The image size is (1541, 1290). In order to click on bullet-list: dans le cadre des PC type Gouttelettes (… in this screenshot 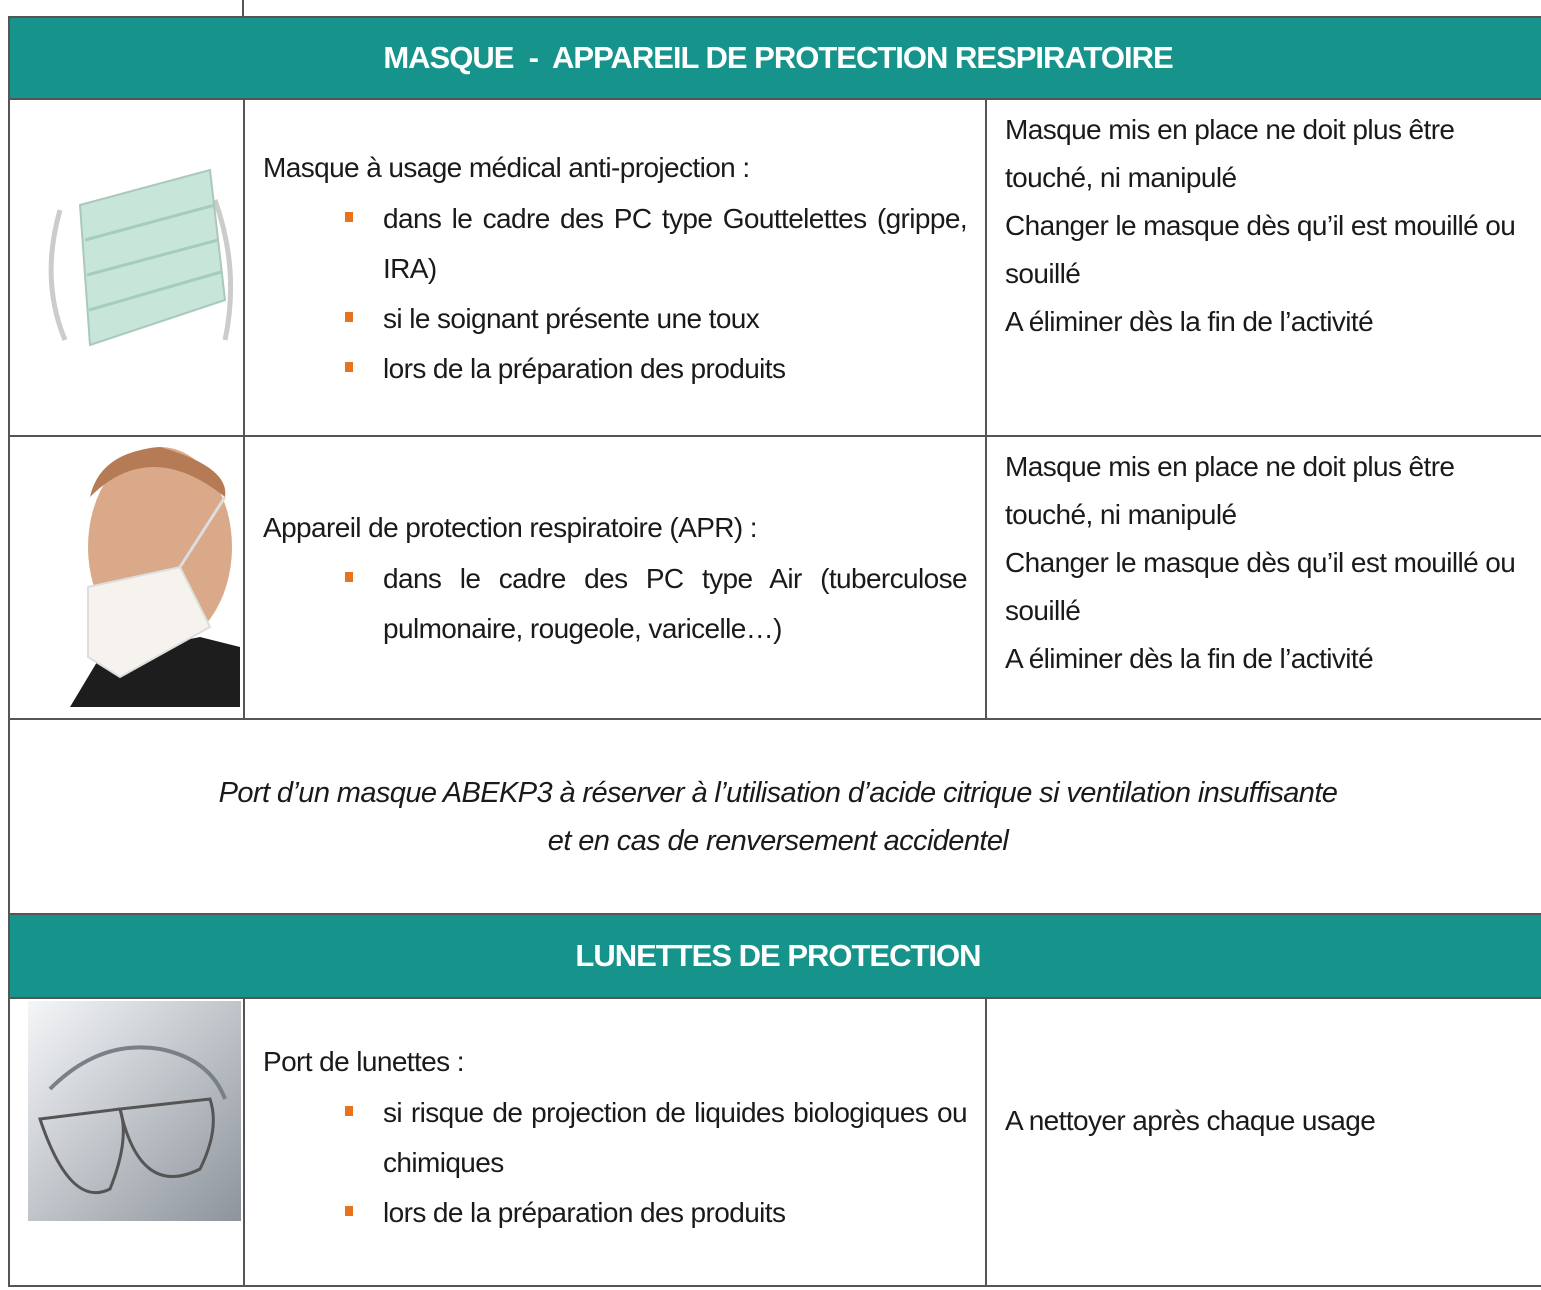, I will do `click(615, 294)`.